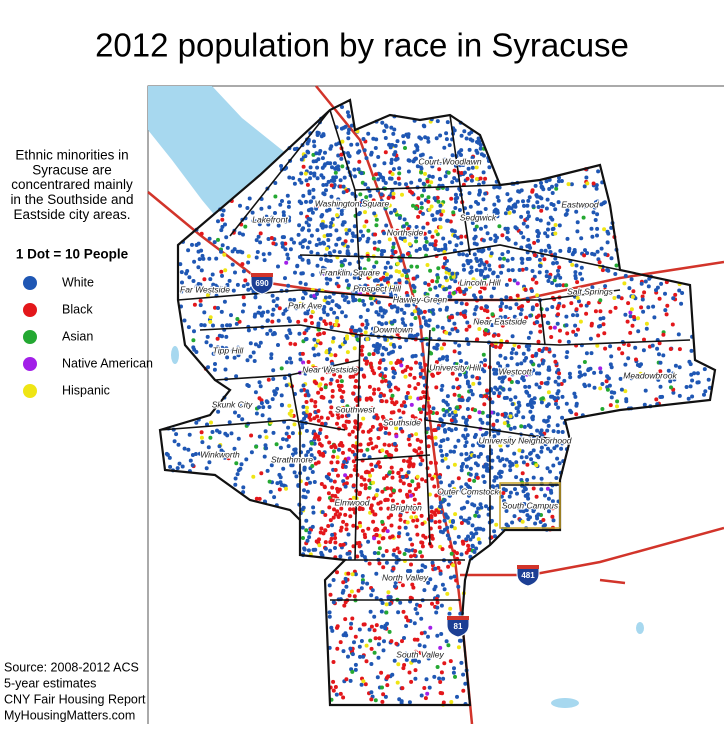 This screenshot has height=729, width=724. I want to click on shield-label: 481, so click(528, 575).